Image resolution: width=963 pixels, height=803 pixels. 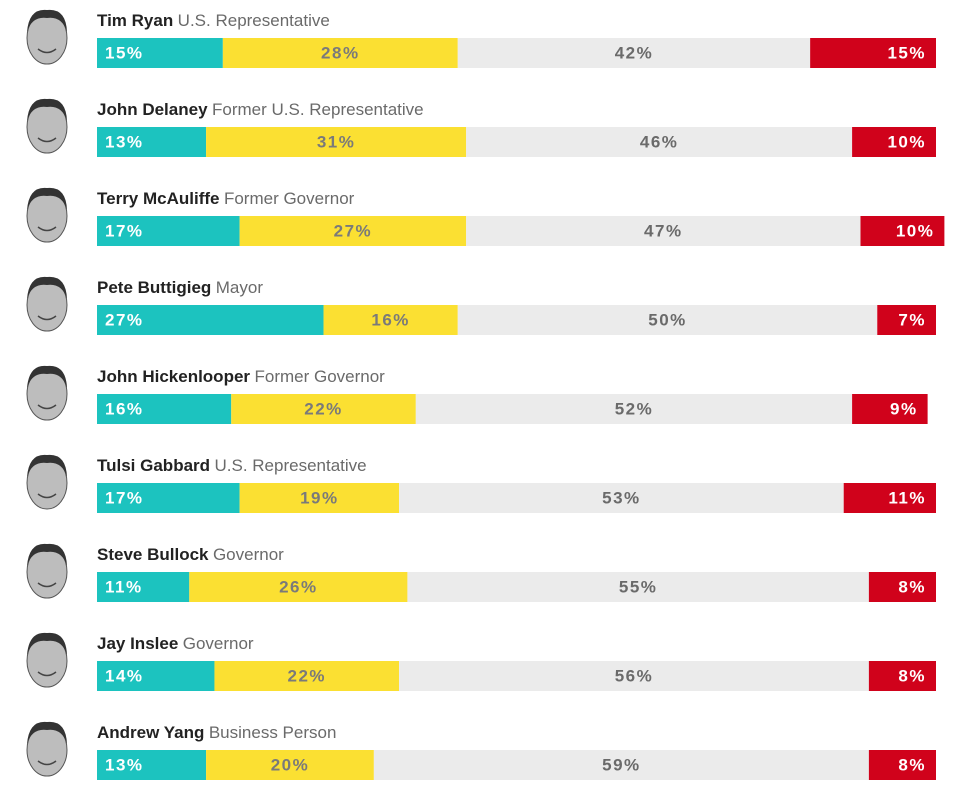 What do you see at coordinates (135, 20) in the screenshot?
I see `candidate-name: Tim Ryan` at bounding box center [135, 20].